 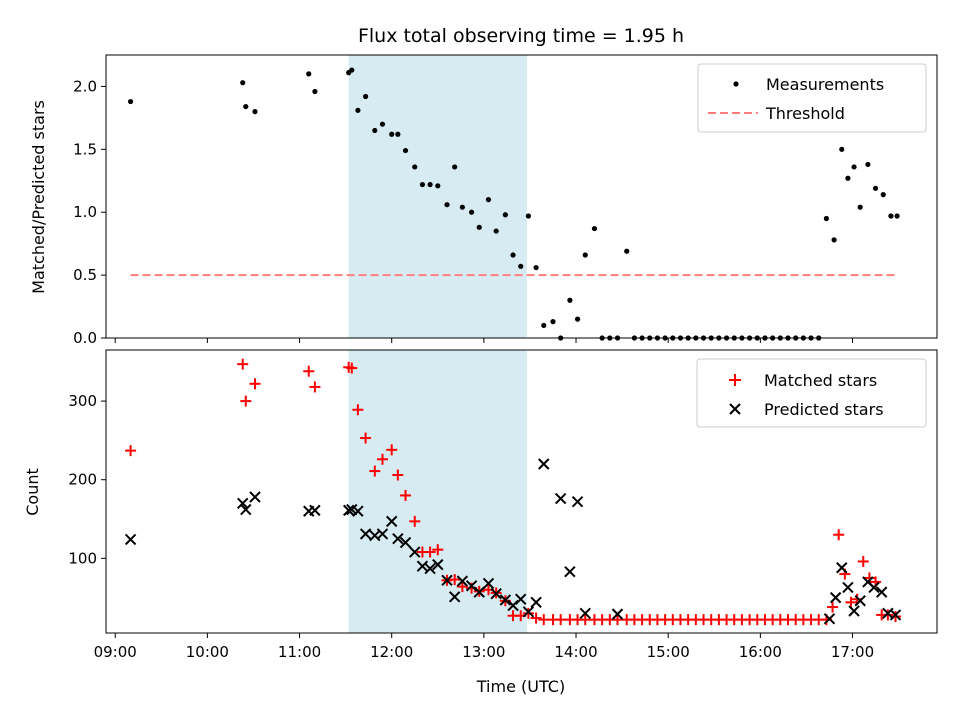 I want to click on bot-xtick-label: 12:00, so click(x=391, y=652).